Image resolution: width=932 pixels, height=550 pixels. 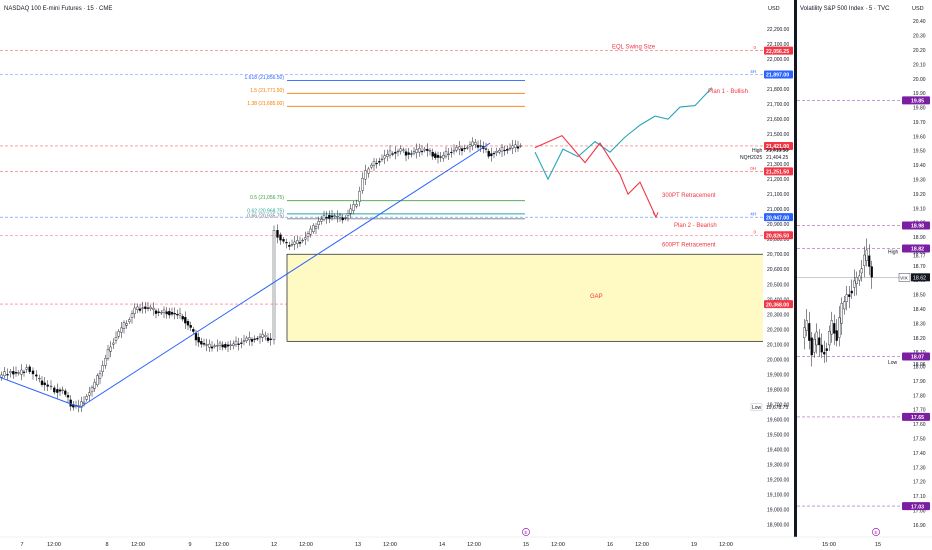 What do you see at coordinates (778, 480) in the screenshot?
I see `y-tick-label: 19,200.00` at bounding box center [778, 480].